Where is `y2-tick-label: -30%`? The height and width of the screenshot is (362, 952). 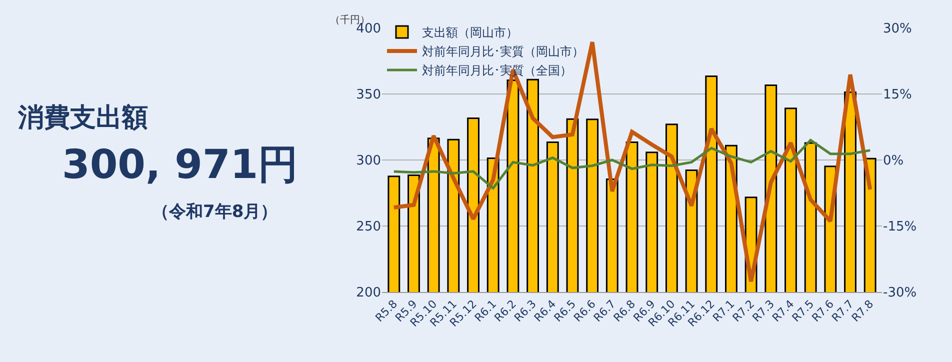
y2-tick-label: -30% is located at coordinates (900, 293).